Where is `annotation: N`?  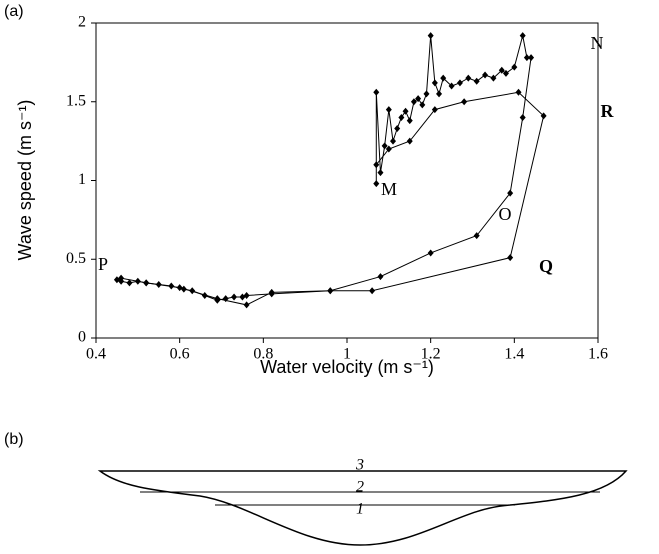
annotation: N is located at coordinates (597, 43).